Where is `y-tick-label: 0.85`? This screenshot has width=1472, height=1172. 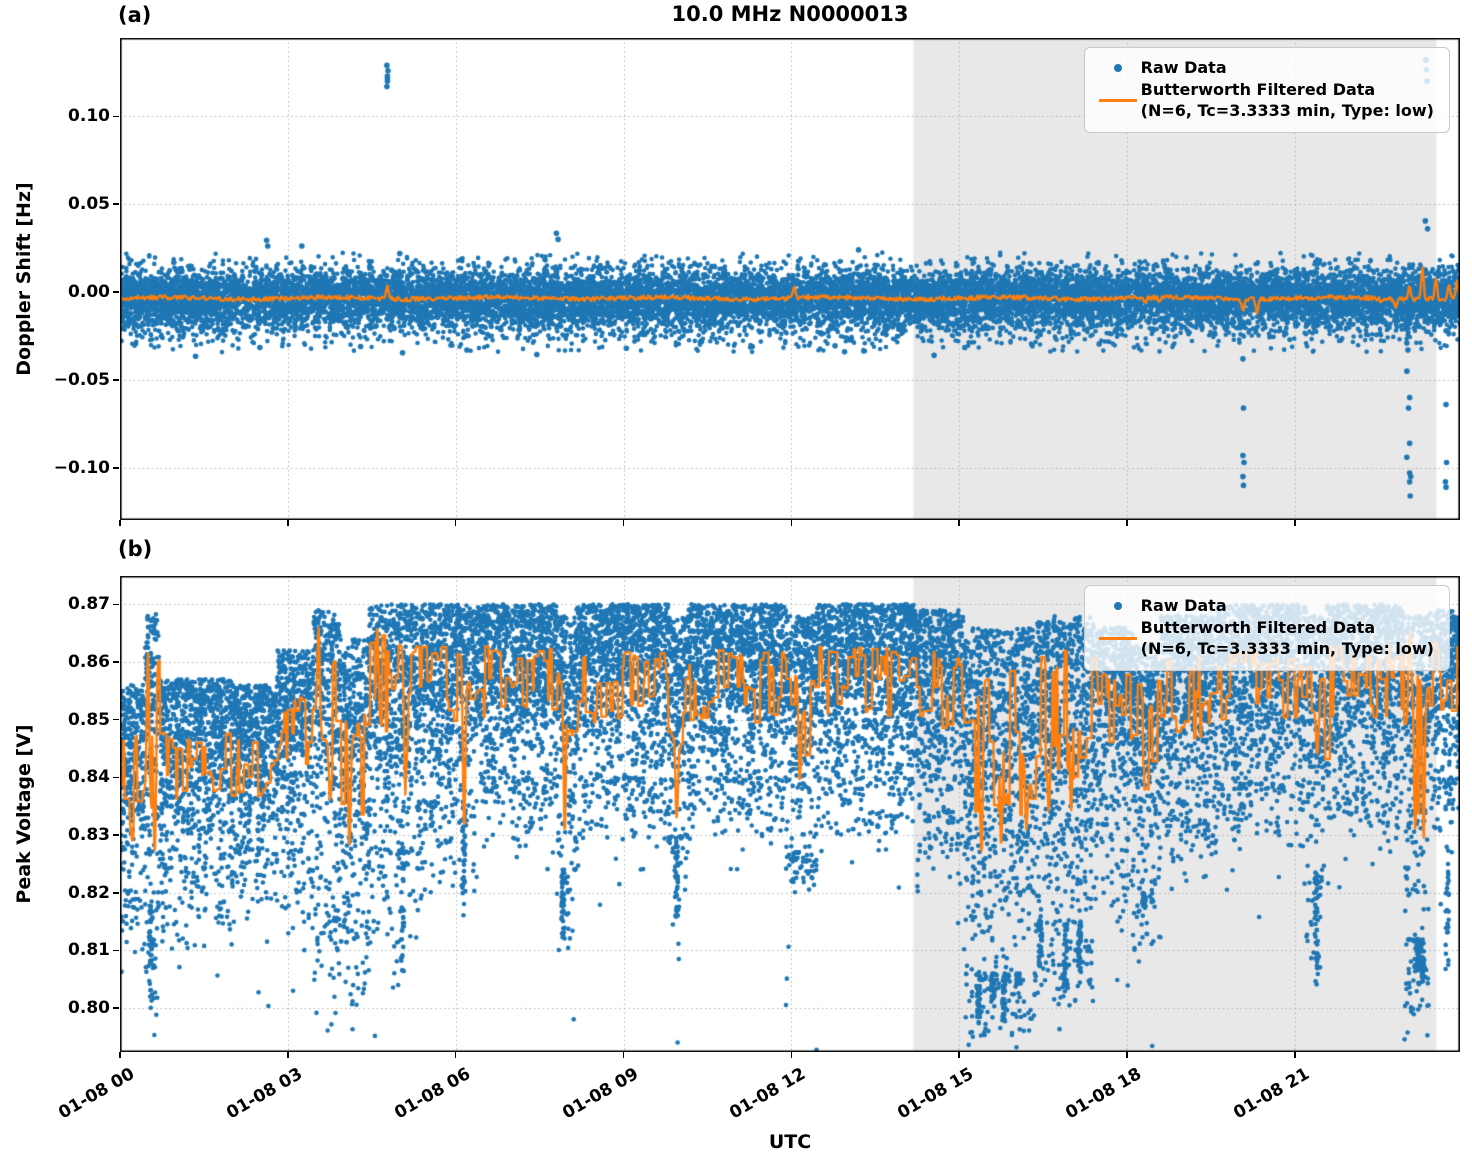 y-tick-label: 0.85 is located at coordinates (89, 719).